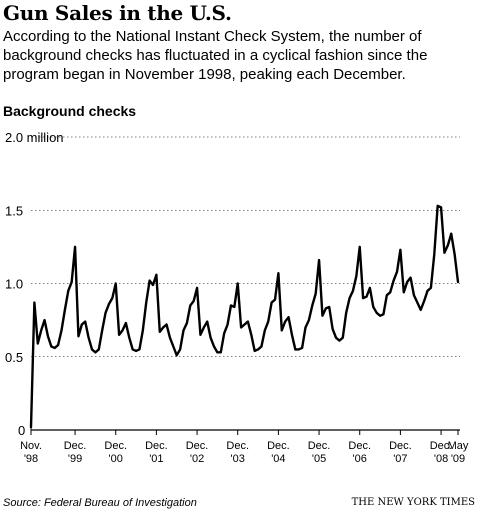 The width and height of the screenshot is (480, 512). What do you see at coordinates (100, 503) in the screenshot?
I see `source-note: Source: Federal Bureau of Investigation` at bounding box center [100, 503].